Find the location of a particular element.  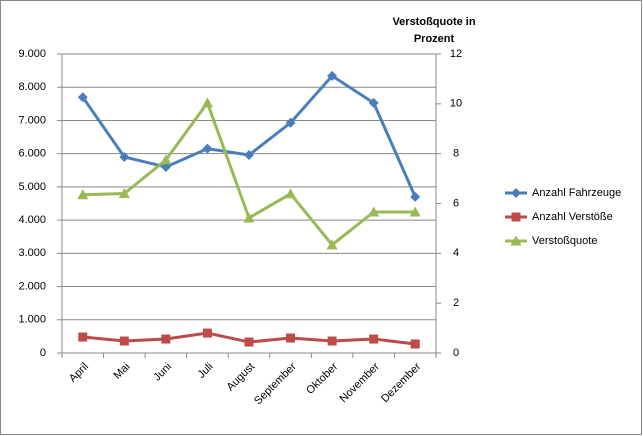

y-tick-label: 5.000 is located at coordinates (32, 187).